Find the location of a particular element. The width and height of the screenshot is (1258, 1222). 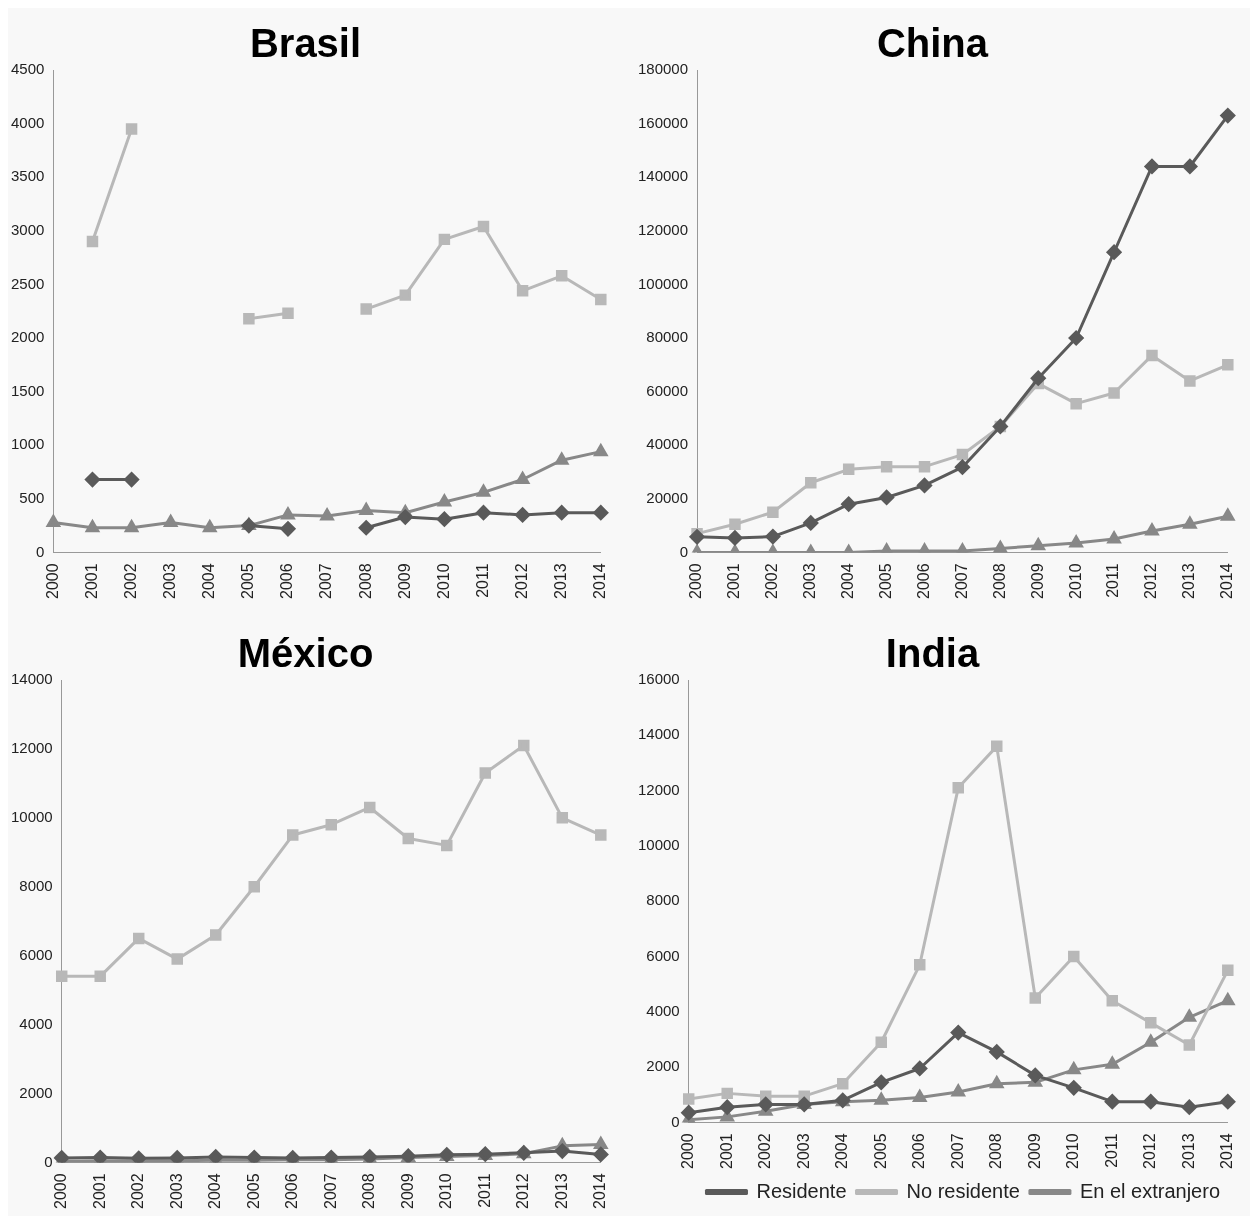

y-tick-label: 60000 is located at coordinates (667, 390).